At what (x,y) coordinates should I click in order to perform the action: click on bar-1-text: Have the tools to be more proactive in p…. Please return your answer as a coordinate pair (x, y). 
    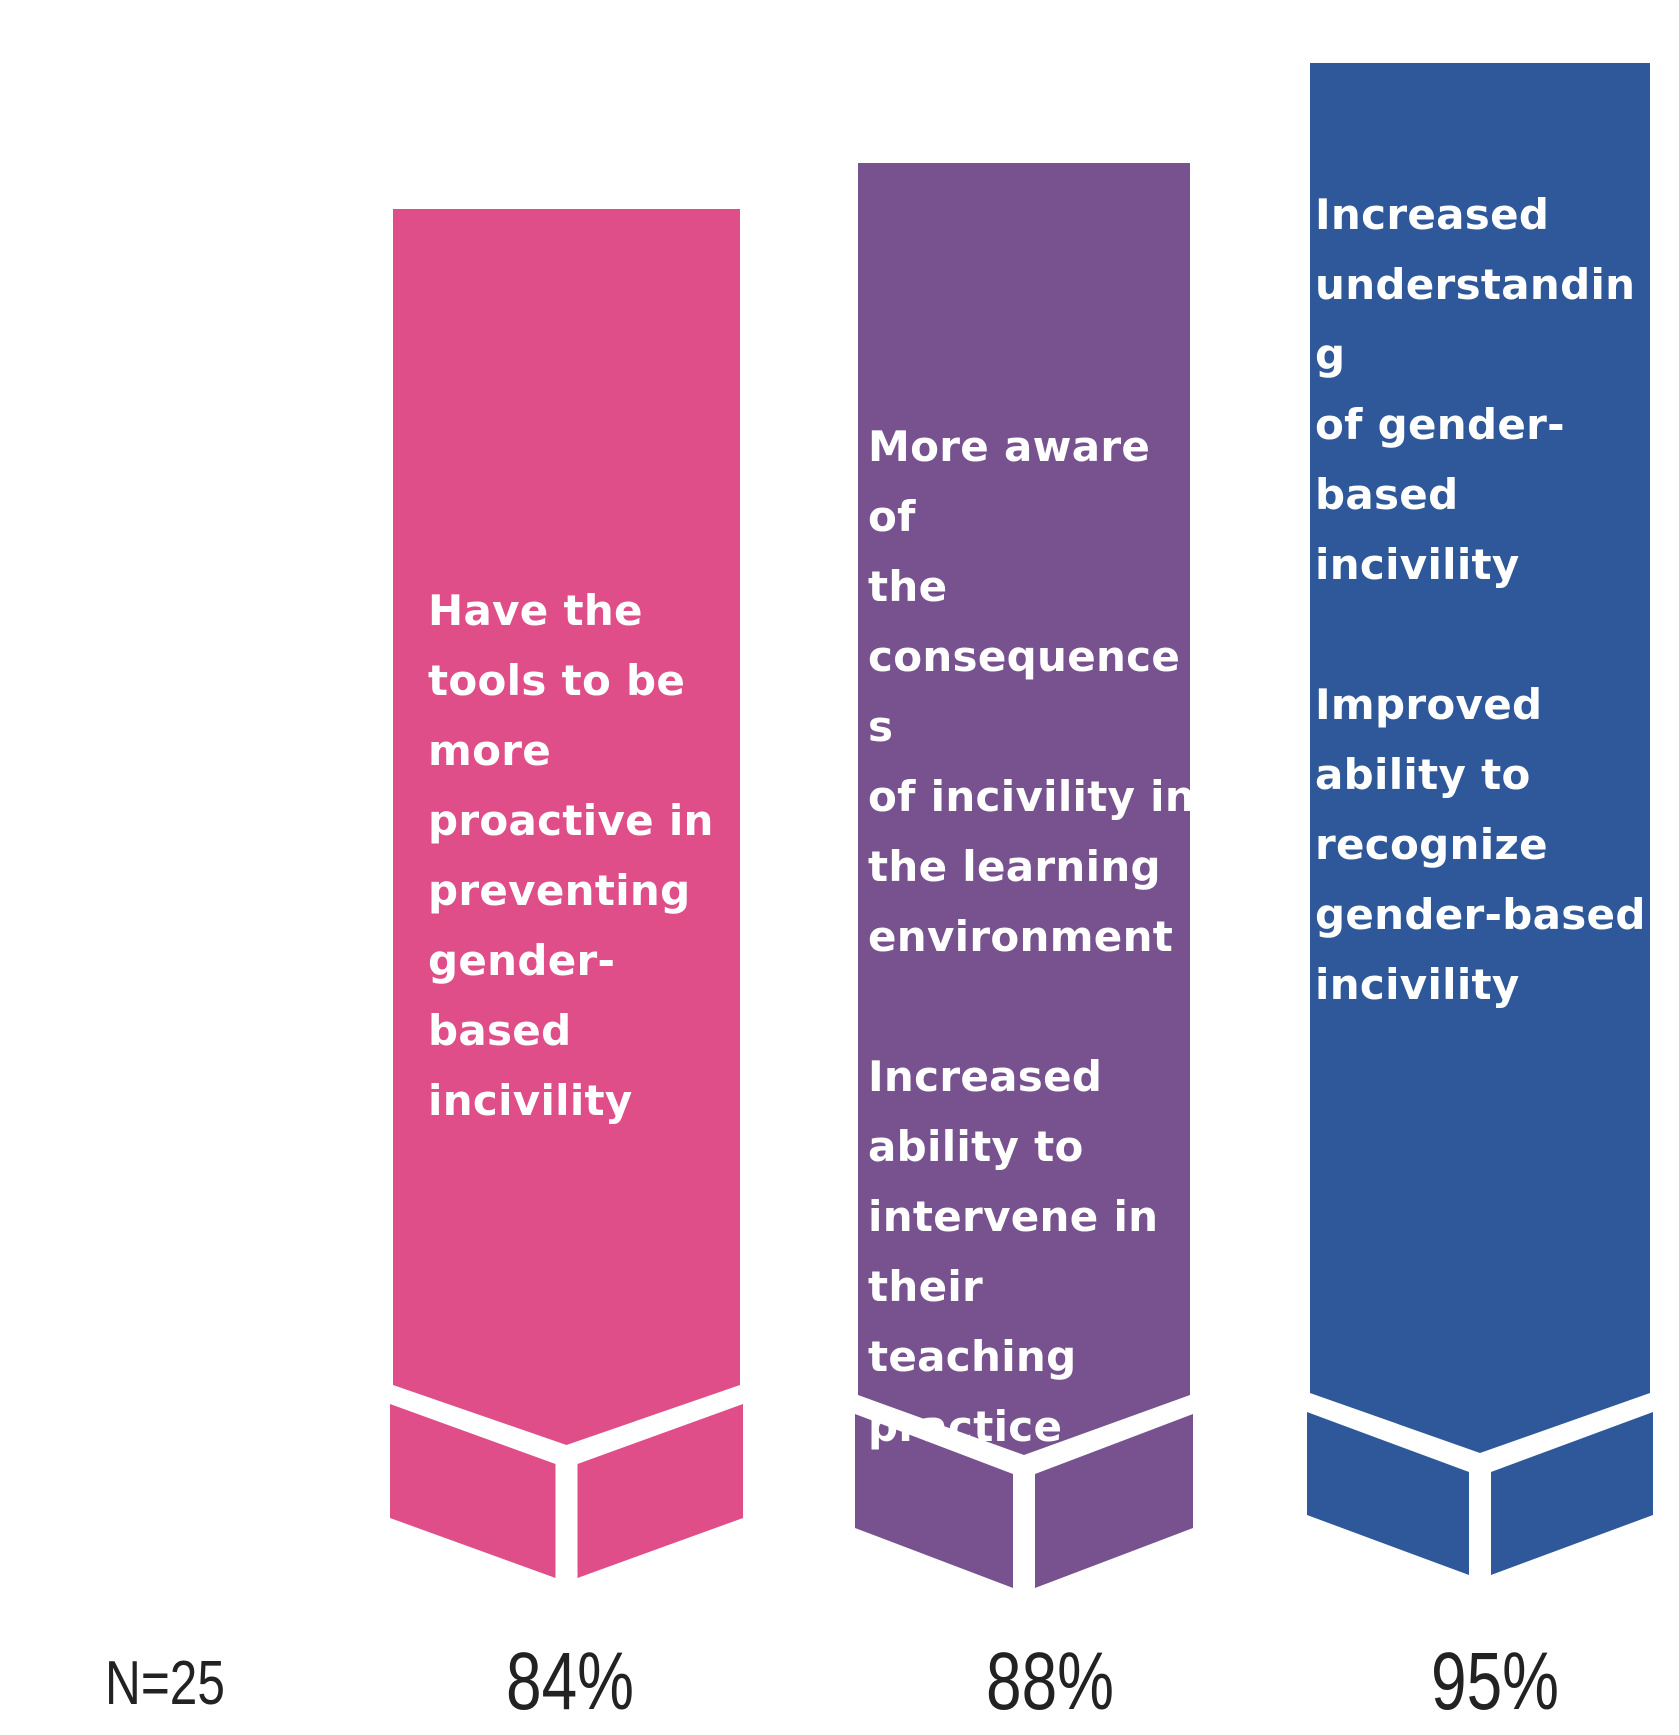
    Looking at the image, I should click on (593, 856).